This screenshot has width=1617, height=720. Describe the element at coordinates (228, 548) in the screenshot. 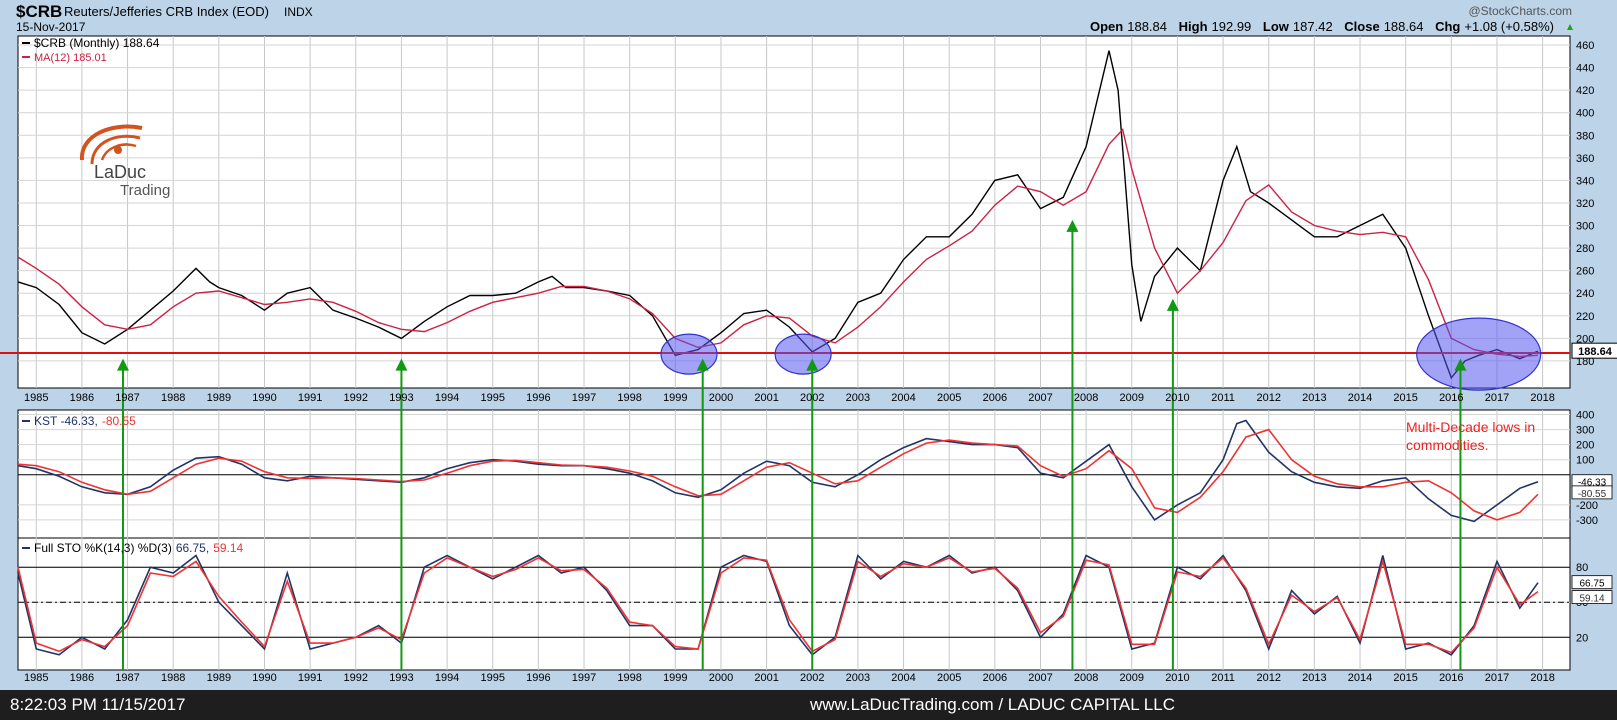

I see `legend-sto-d: 59.14` at that location.